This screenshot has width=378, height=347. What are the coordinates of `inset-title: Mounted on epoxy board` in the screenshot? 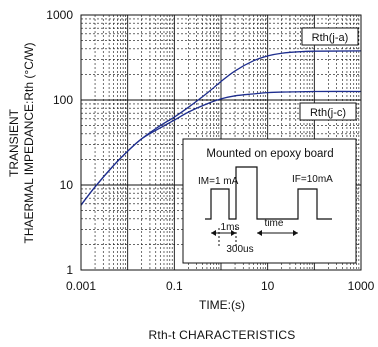 It's located at (269, 154).